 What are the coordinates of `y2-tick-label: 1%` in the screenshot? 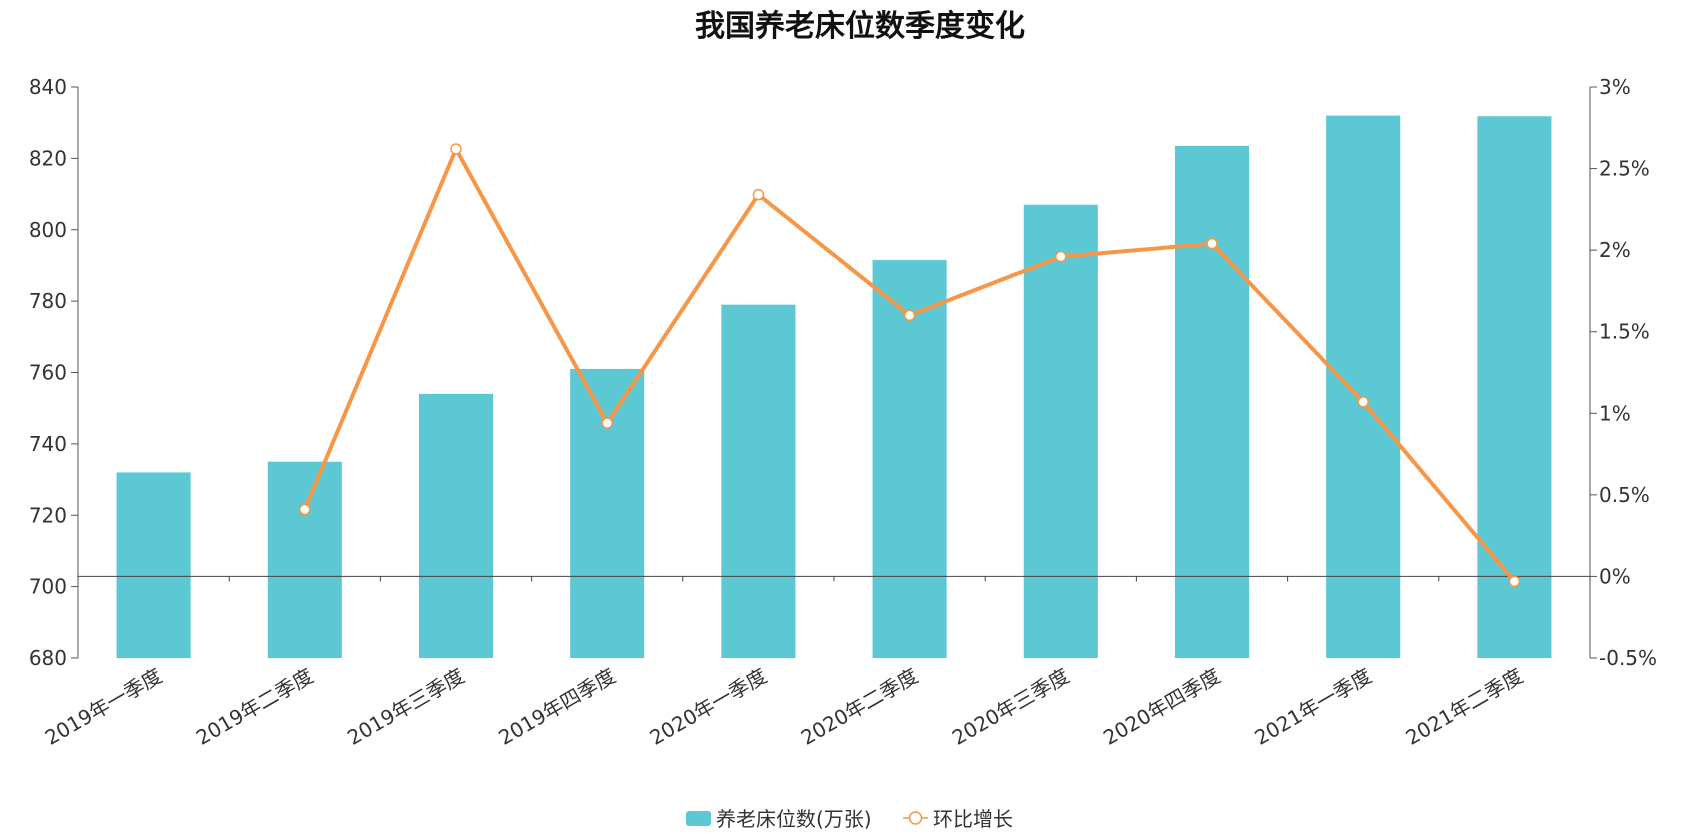 It's located at (1615, 413).